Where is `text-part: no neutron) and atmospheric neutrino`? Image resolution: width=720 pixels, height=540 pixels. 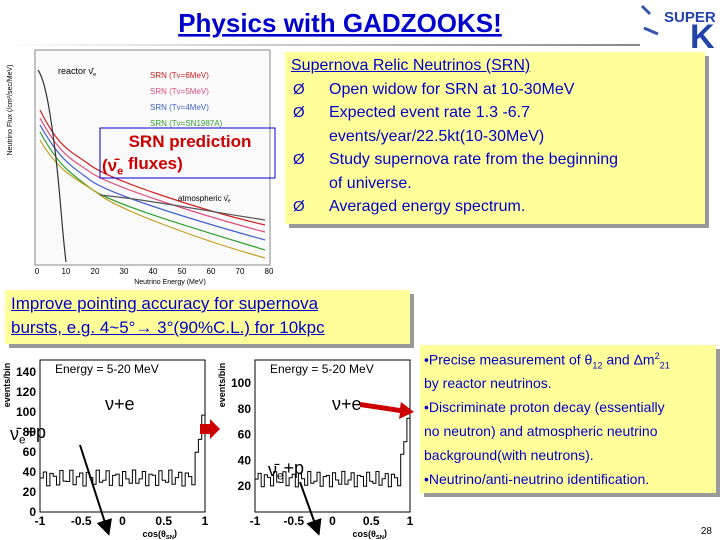 text-part: no neutron) and atmospheric neutrino is located at coordinates (541, 431).